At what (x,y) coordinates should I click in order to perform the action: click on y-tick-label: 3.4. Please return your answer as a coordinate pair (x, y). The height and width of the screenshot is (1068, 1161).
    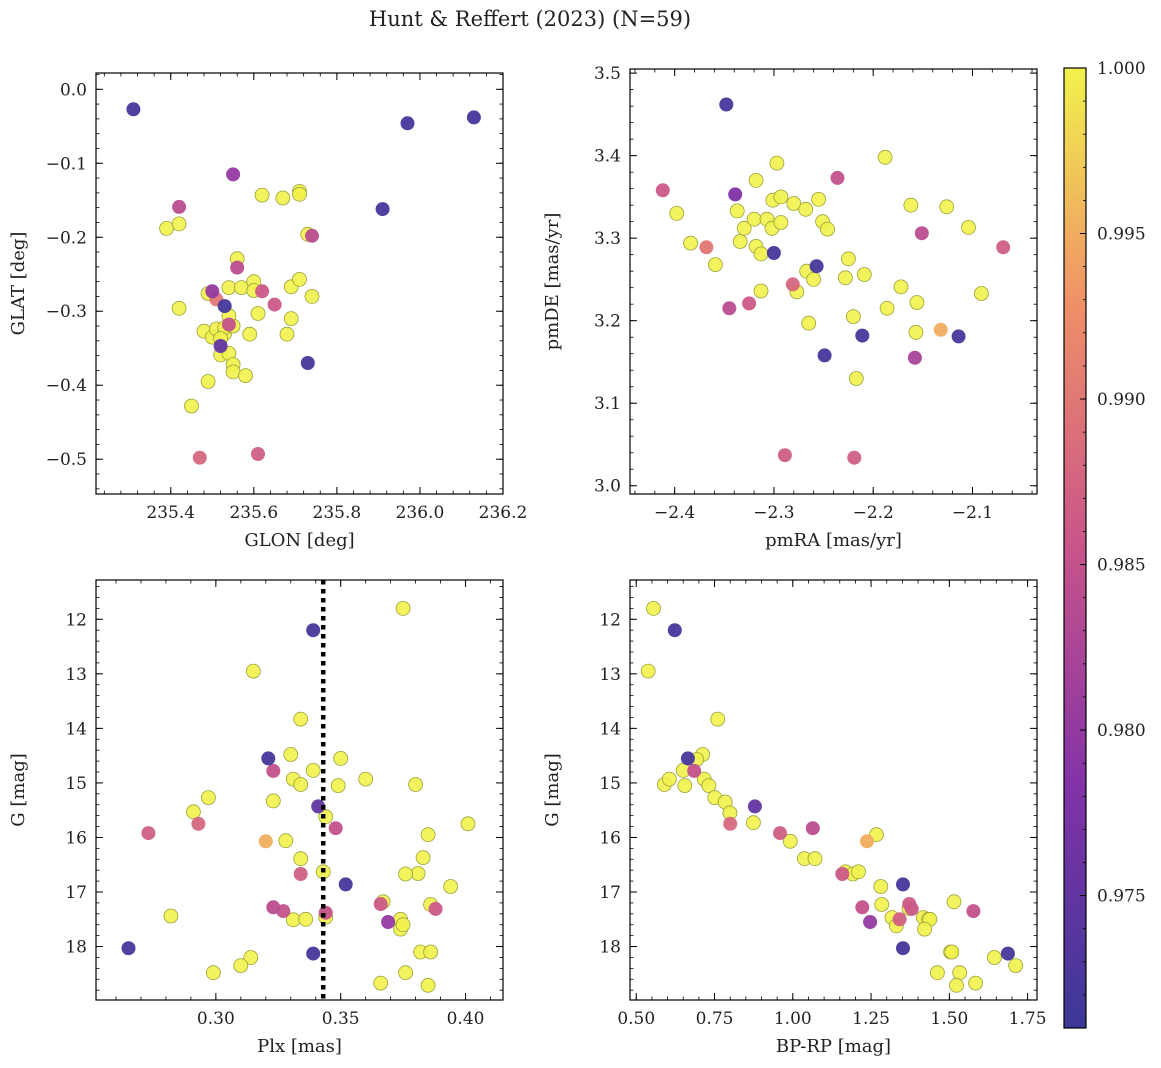
    Looking at the image, I should click on (607, 157).